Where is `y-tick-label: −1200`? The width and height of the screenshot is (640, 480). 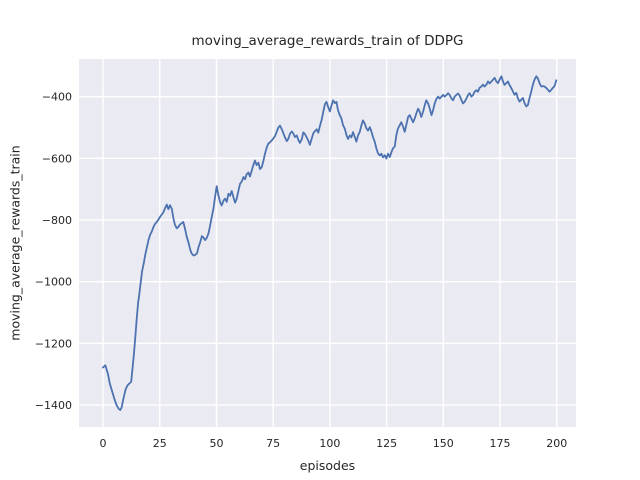 y-tick-label: −1200 is located at coordinates (53, 343).